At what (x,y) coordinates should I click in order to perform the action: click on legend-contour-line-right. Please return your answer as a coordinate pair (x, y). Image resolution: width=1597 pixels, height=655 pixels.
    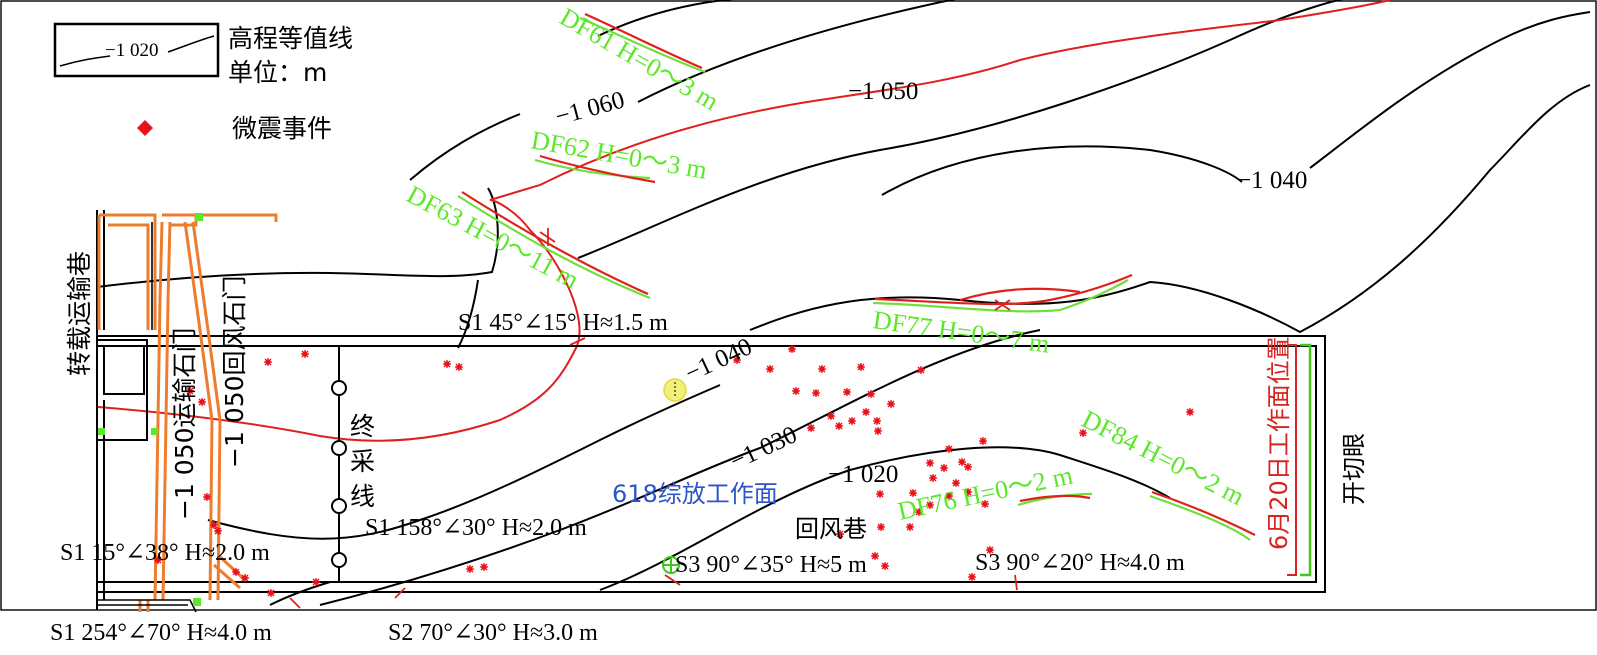
    Looking at the image, I should click on (191, 44).